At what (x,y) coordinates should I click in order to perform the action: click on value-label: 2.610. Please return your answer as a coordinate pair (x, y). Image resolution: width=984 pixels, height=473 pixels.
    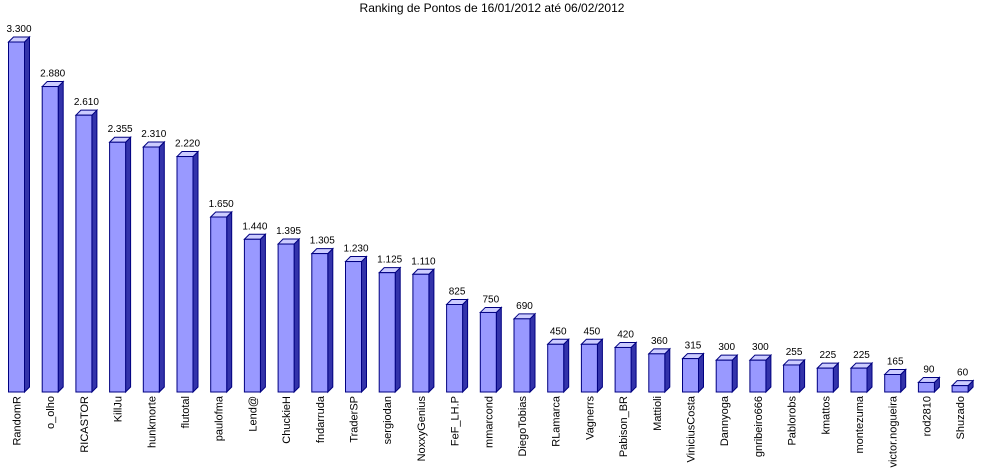
    Looking at the image, I should click on (86, 102).